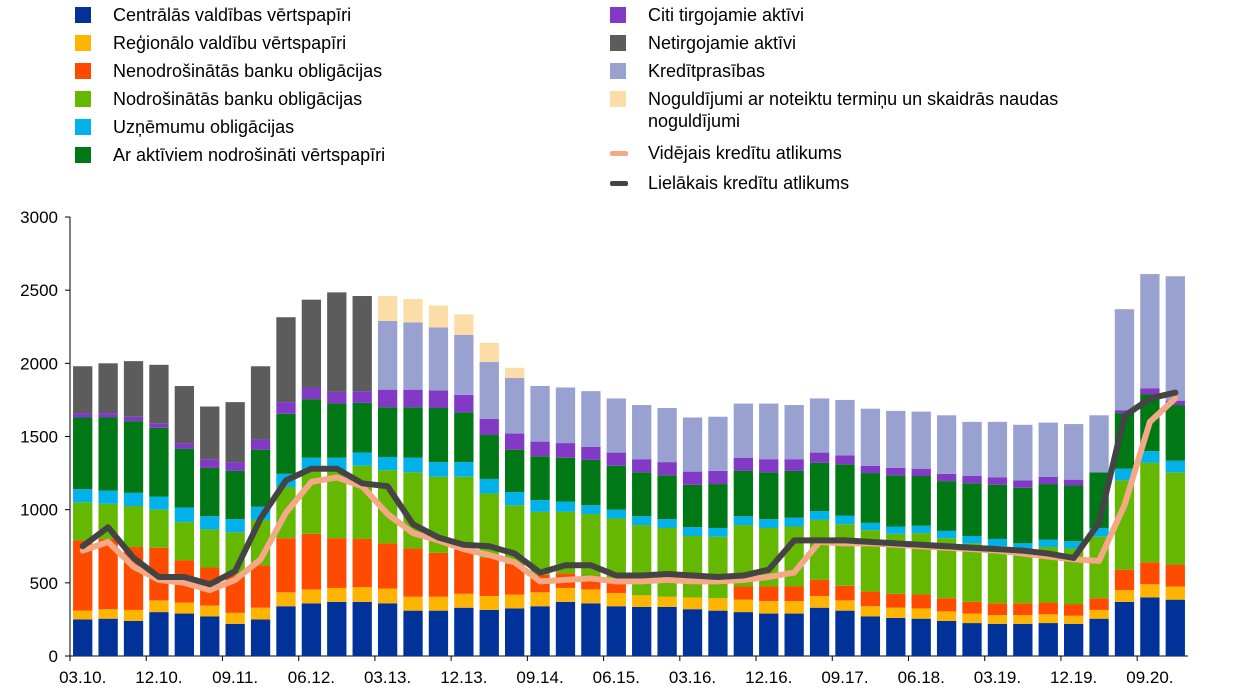 This screenshot has height=700, width=1240. What do you see at coordinates (692, 677) in the screenshot?
I see `x-tick-label: 03.16.` at bounding box center [692, 677].